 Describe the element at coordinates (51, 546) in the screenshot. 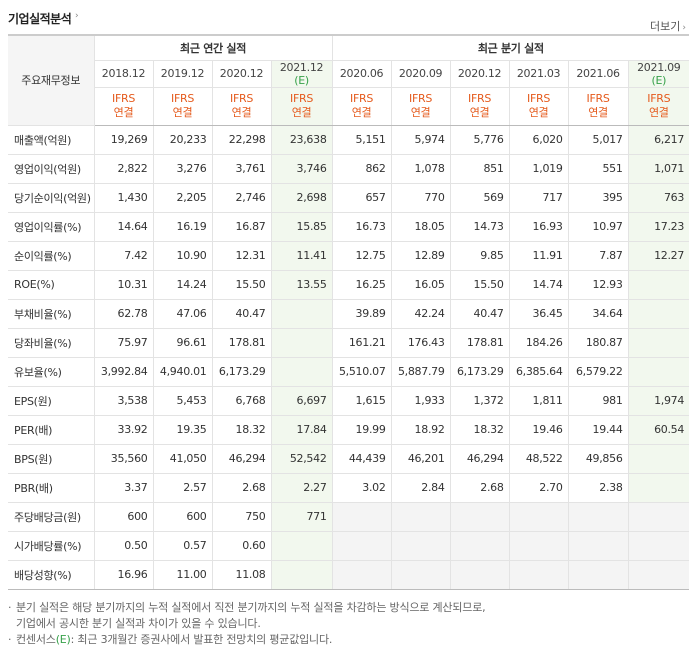

I see `row-label: 시가배당률(%)` at that location.